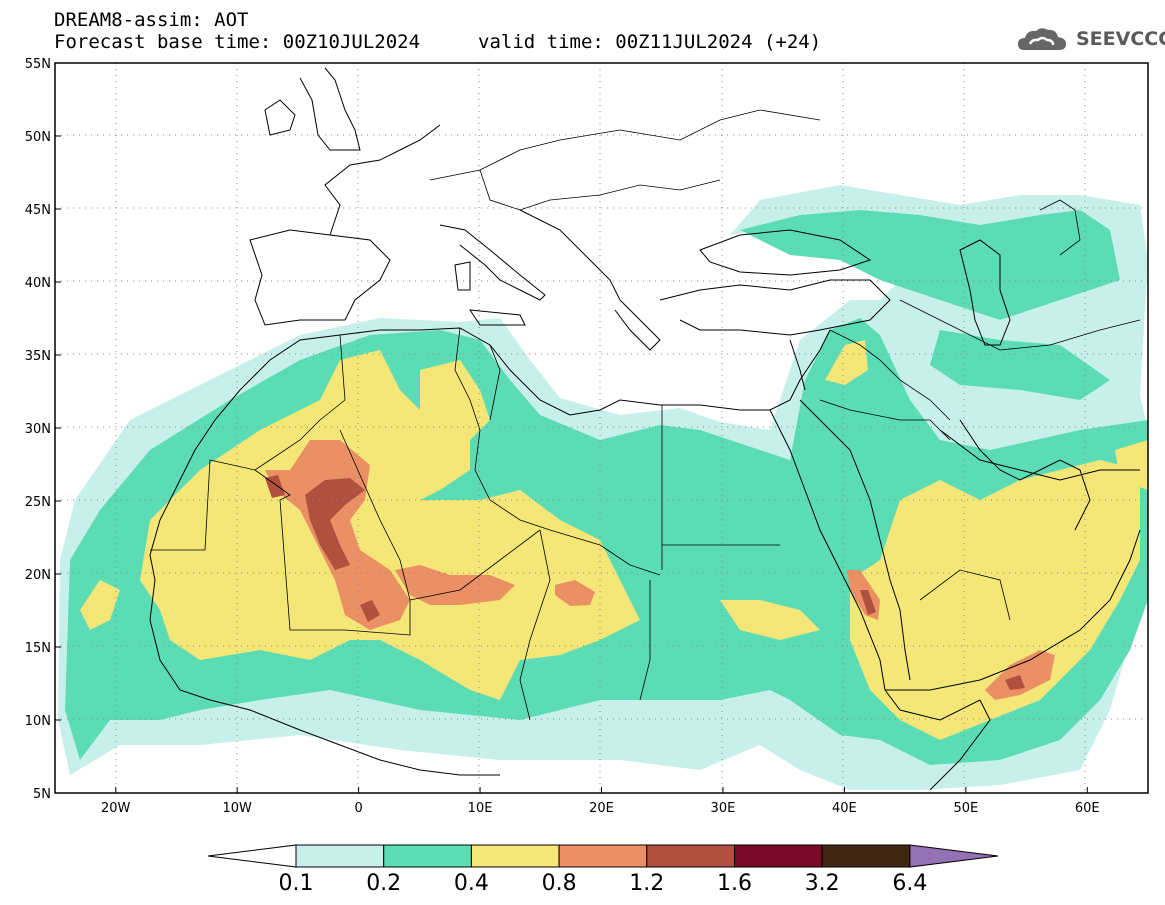 The width and height of the screenshot is (1165, 905). What do you see at coordinates (650, 42) in the screenshot?
I see `valid-time: valid time: 00Z11JUL2024 (+24)` at bounding box center [650, 42].